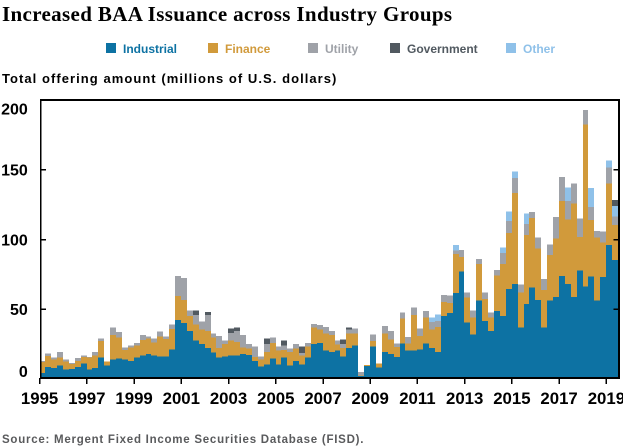 The image size is (623, 448). I want to click on svg-text: 2009, so click(370, 398).